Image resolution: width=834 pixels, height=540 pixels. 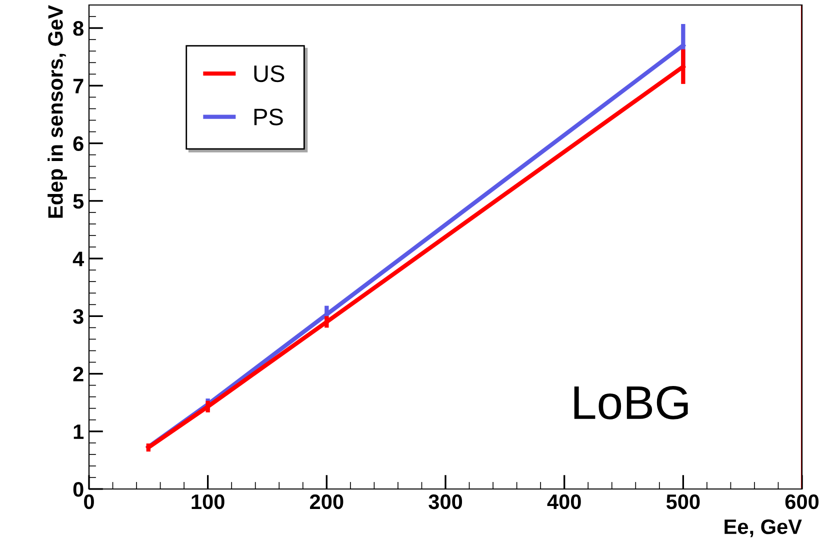 I want to click on y-tick-label: 0, so click(x=78, y=489).